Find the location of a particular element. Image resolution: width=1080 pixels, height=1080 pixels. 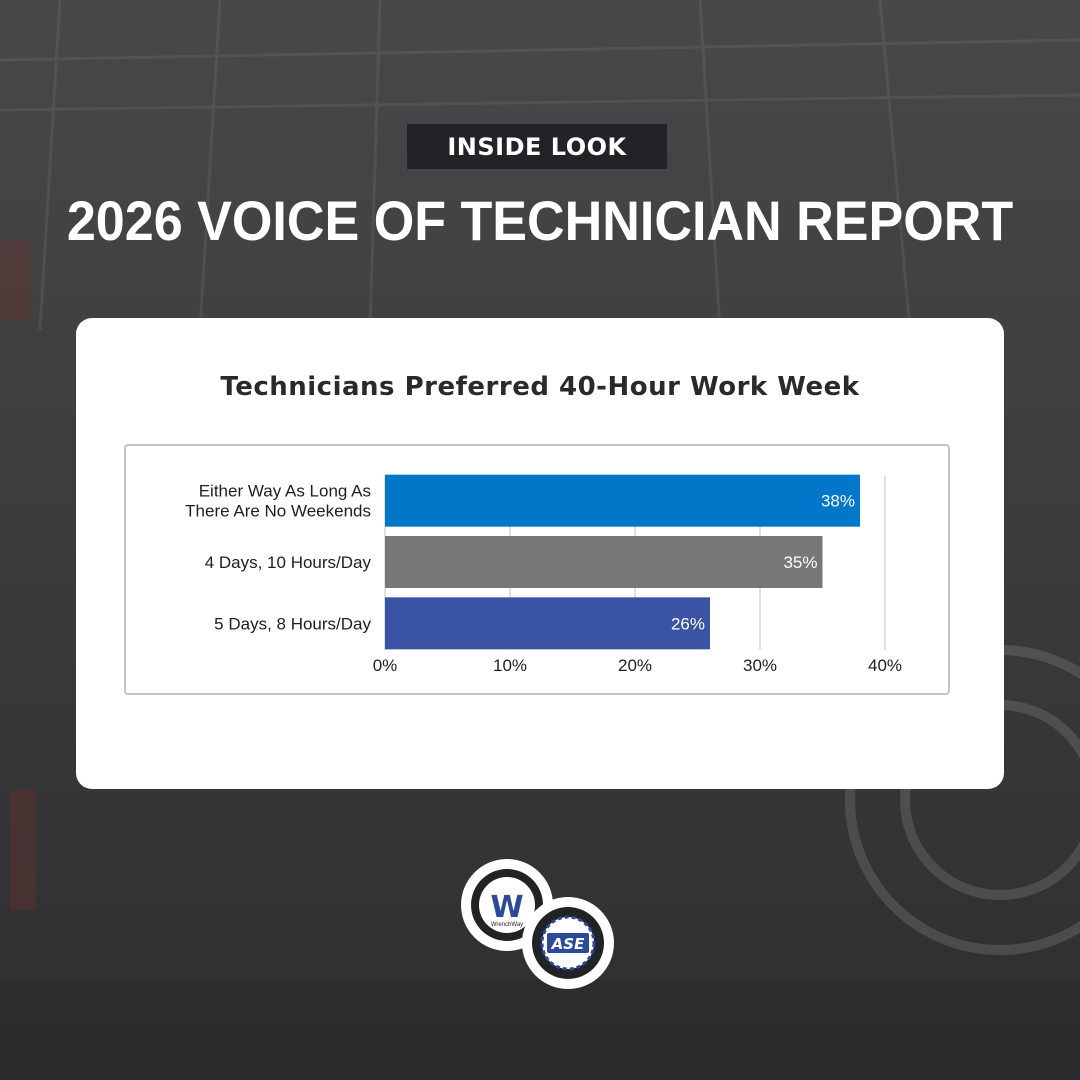

data-label-2: 26% is located at coordinates (688, 623).